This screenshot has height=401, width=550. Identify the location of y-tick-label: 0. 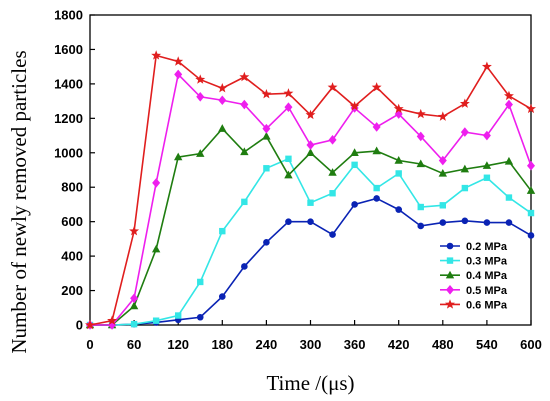
(79, 325).